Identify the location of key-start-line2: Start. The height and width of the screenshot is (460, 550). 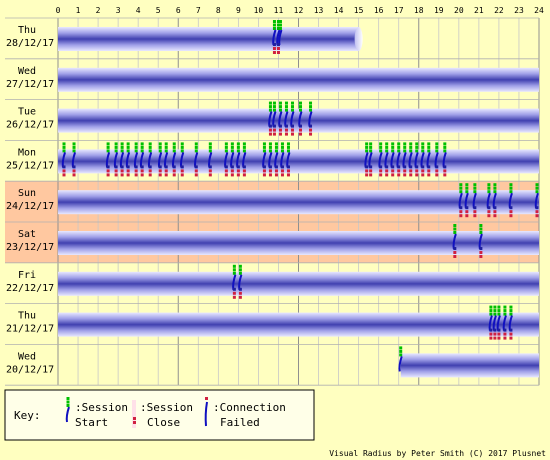
(91, 422).